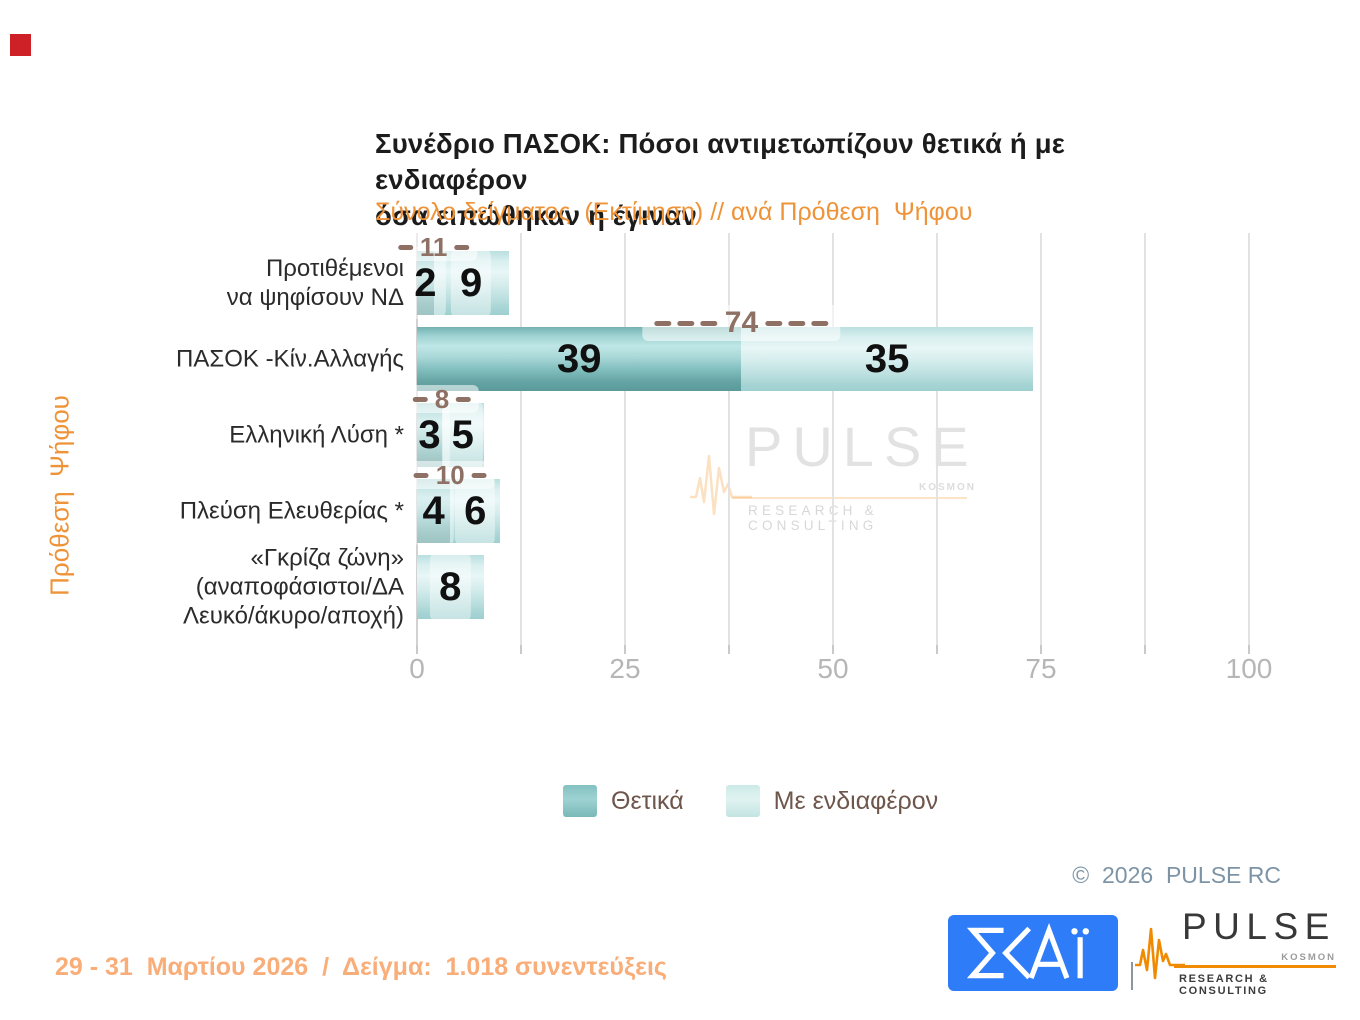  I want to click on total-label: 10, so click(450, 475).